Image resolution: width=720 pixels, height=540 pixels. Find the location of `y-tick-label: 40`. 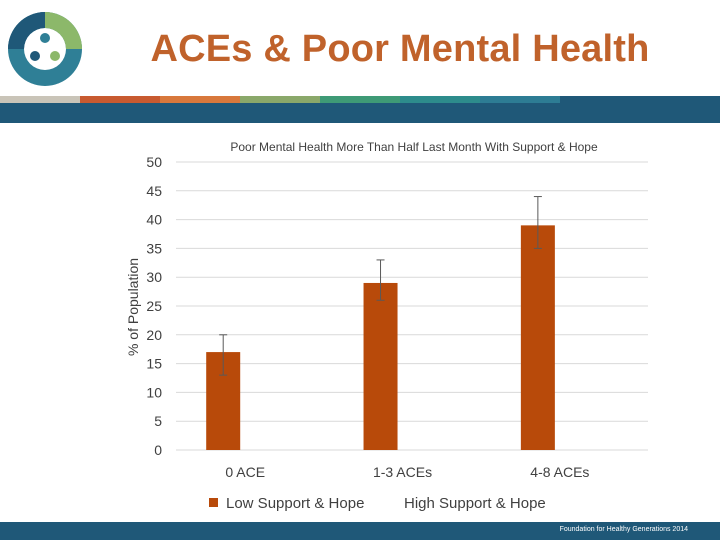

y-tick-label: 40 is located at coordinates (154, 220).